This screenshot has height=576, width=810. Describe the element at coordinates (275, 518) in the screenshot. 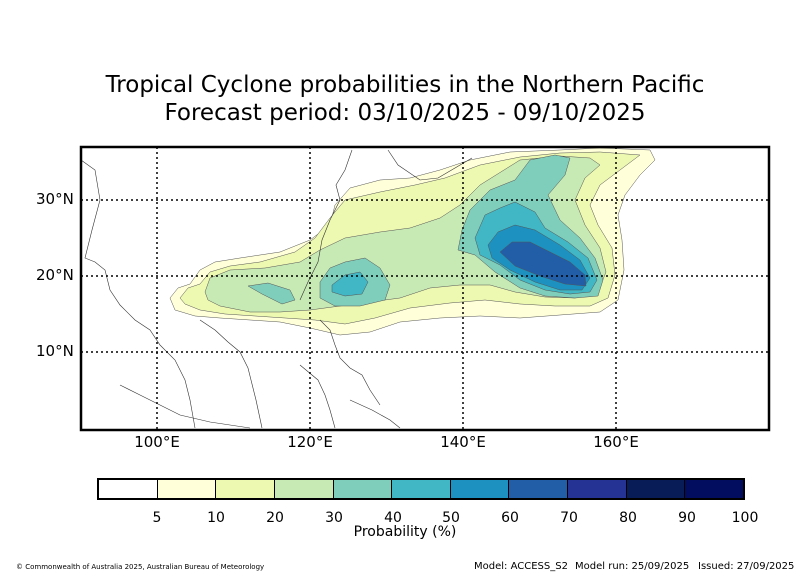

I see `colorbar-tick: 20` at that location.